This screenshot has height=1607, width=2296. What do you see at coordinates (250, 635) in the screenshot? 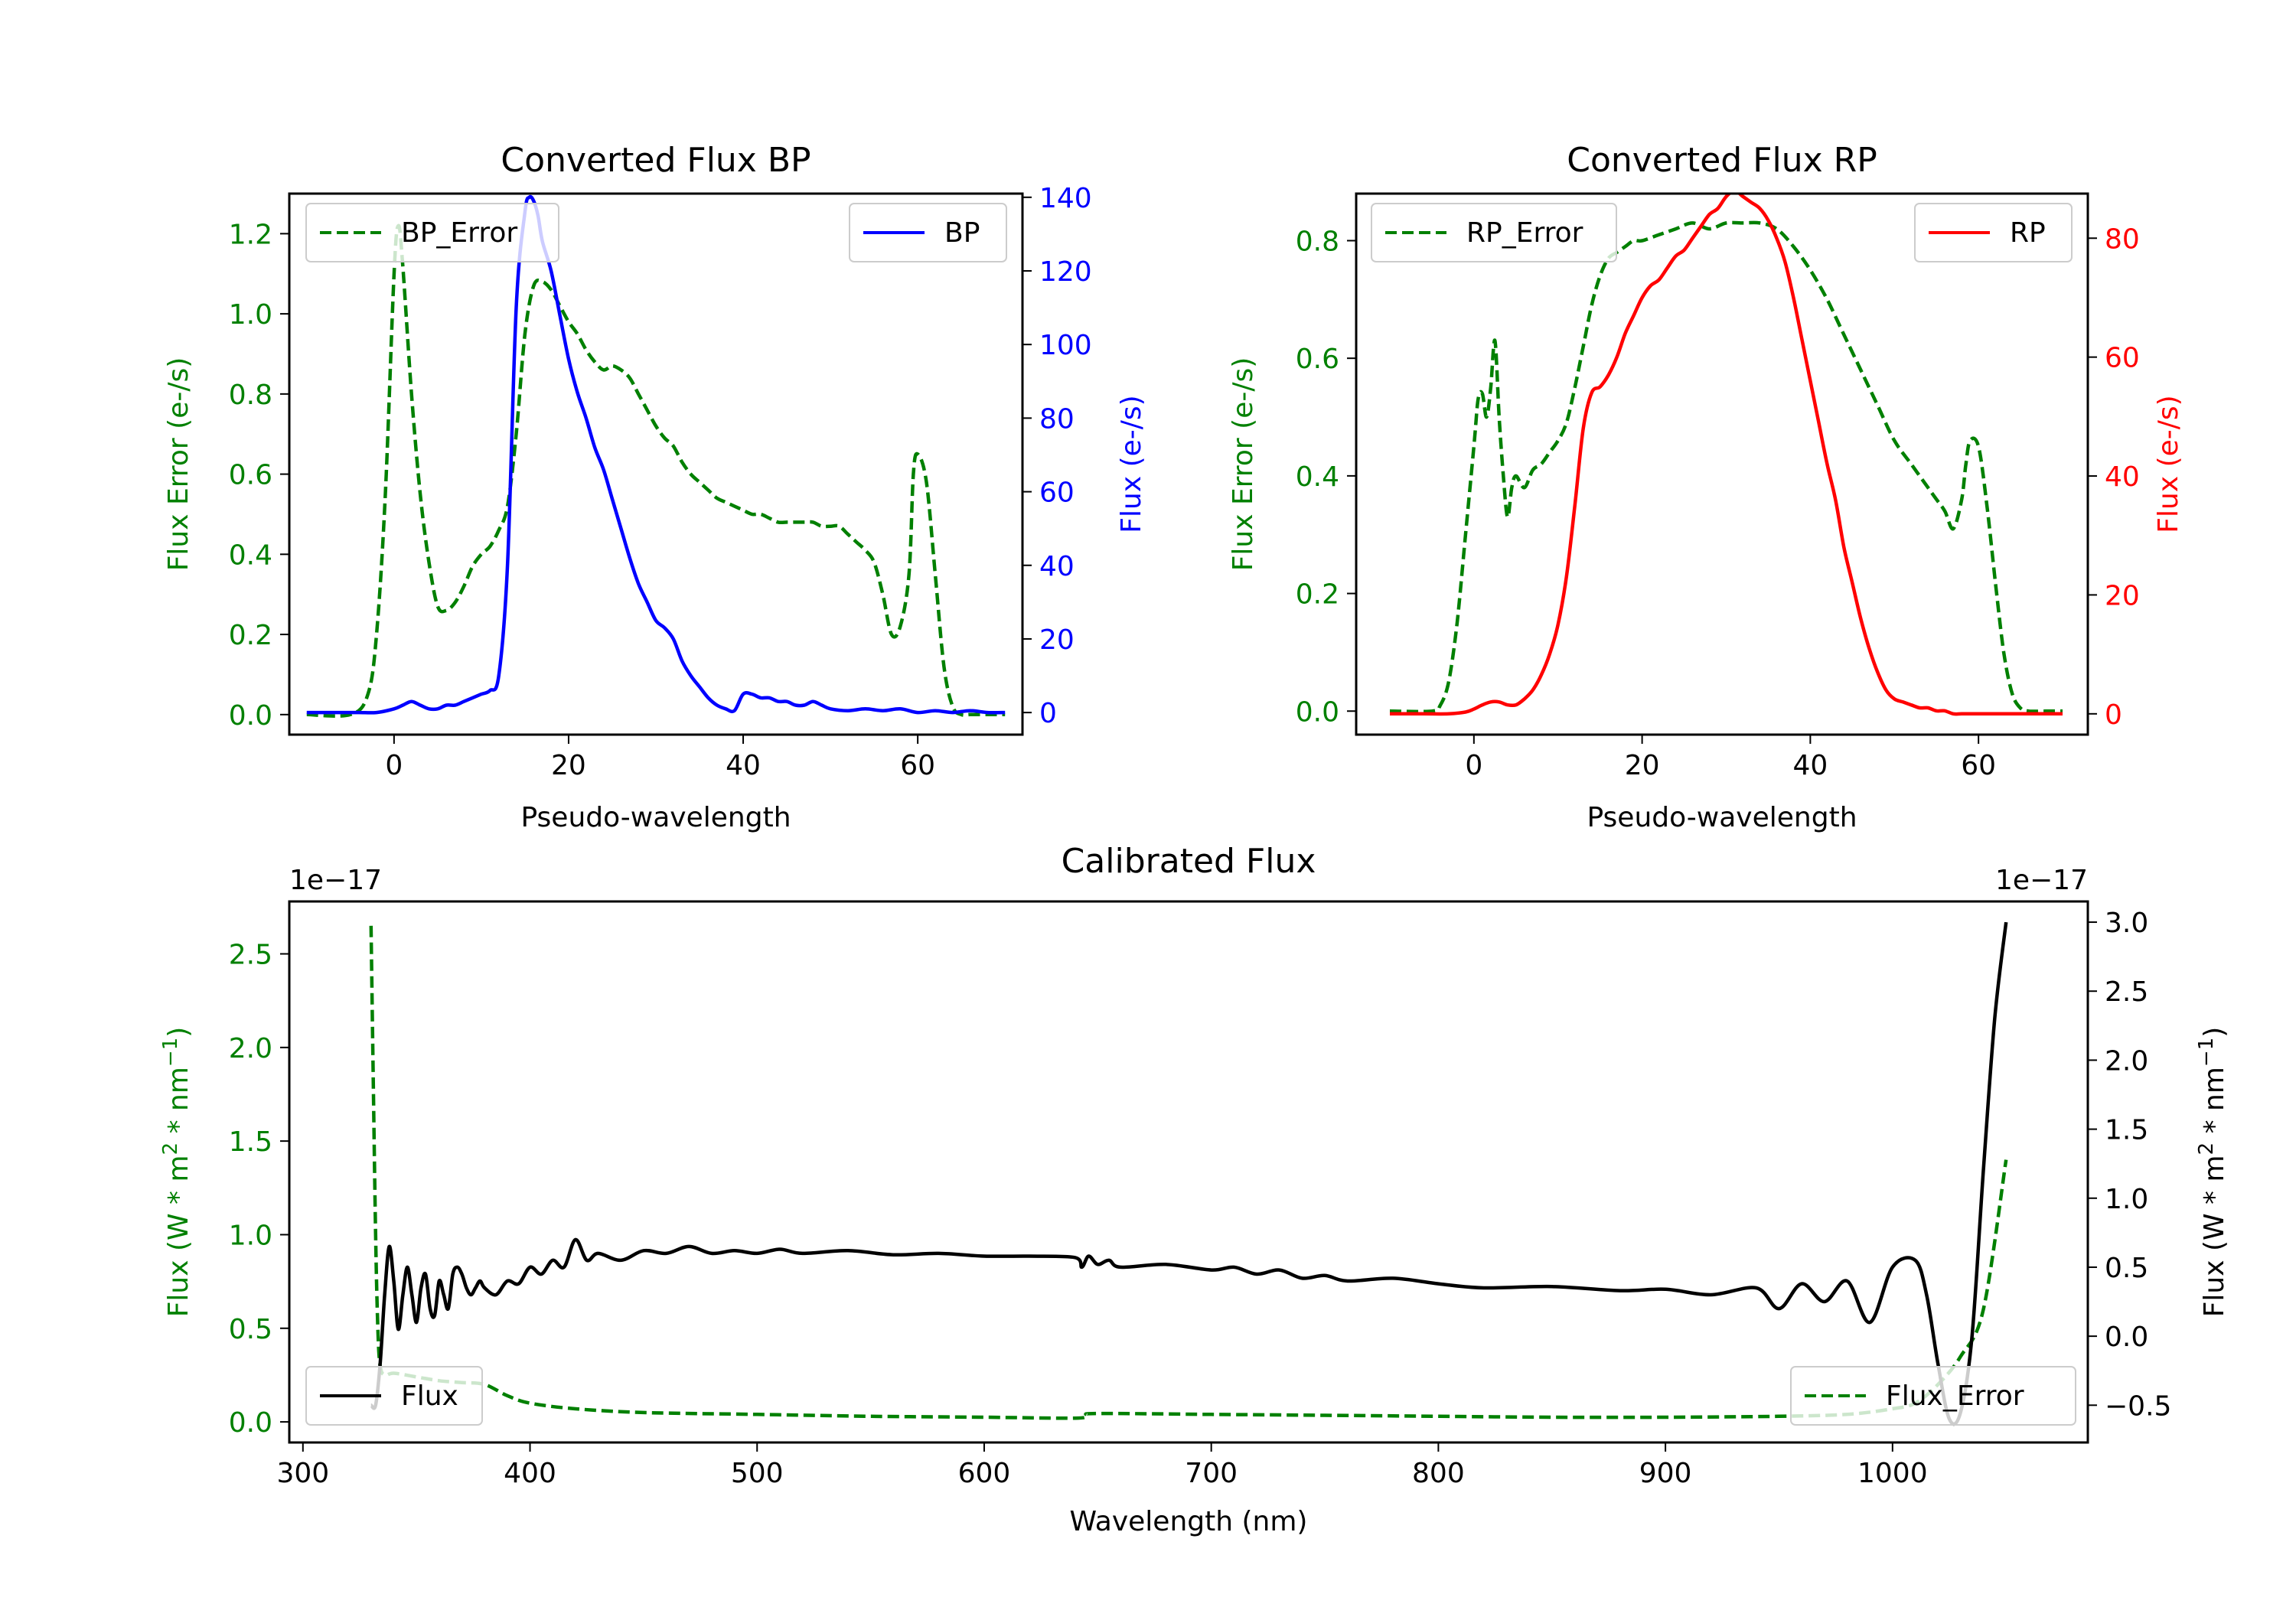
I see `bp-y-left-tick-label: 0.2` at bounding box center [250, 635].